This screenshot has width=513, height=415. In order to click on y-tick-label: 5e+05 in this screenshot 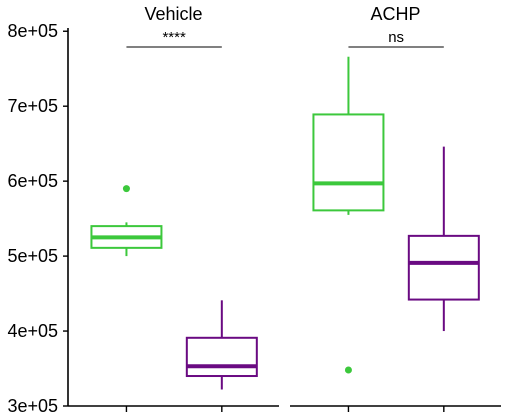, I will do `click(32, 256)`.